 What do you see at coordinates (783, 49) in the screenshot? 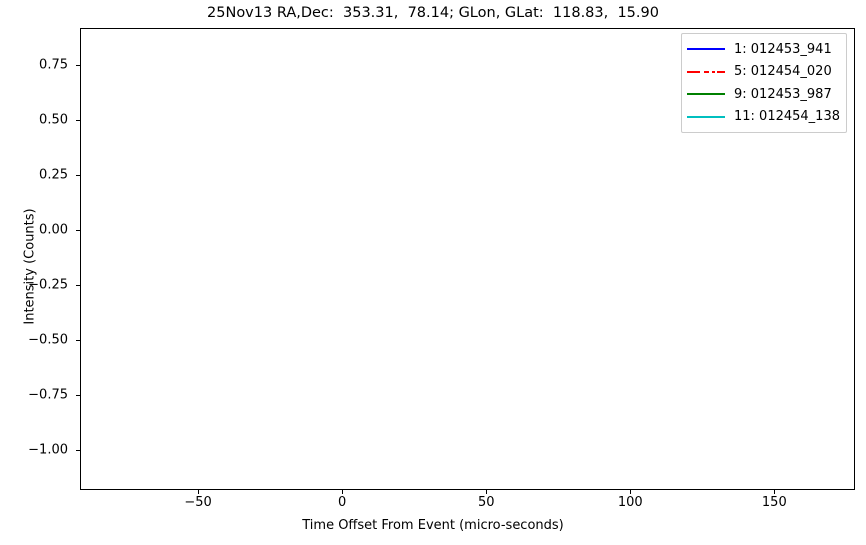
I see `legend-label: 1: 012453_941` at bounding box center [783, 49].